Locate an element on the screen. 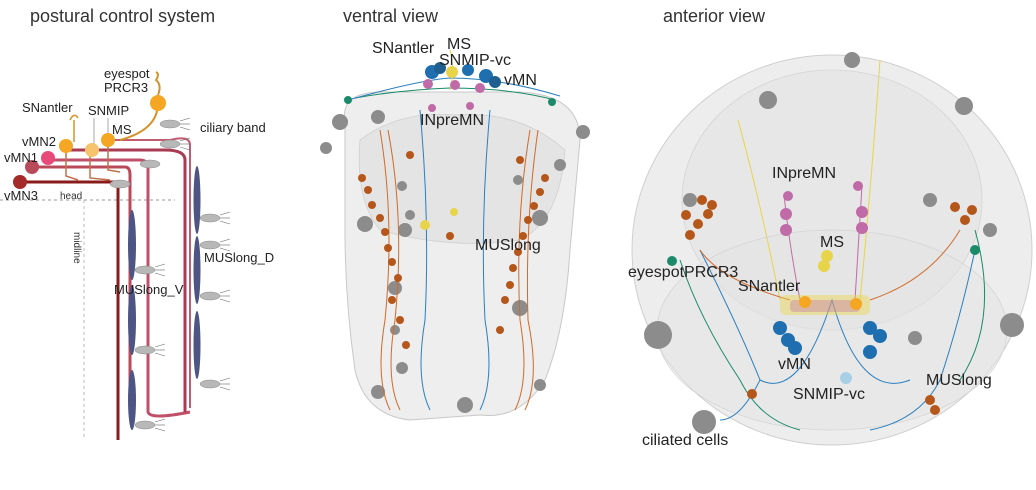  muslong-v-label: MUSlong_V is located at coordinates (149, 289).